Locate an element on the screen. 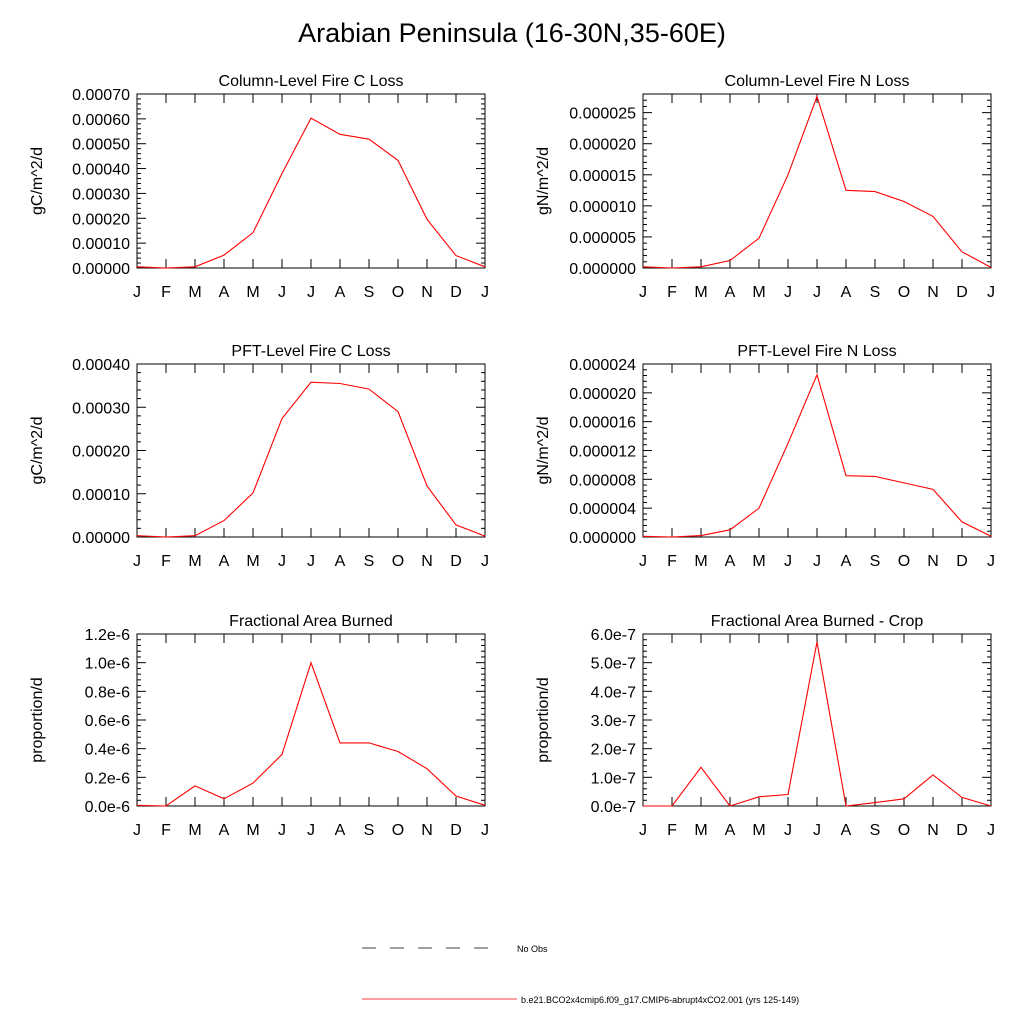 This screenshot has width=1024, height=1024. legend-solid-sample is located at coordinates (439, 999).